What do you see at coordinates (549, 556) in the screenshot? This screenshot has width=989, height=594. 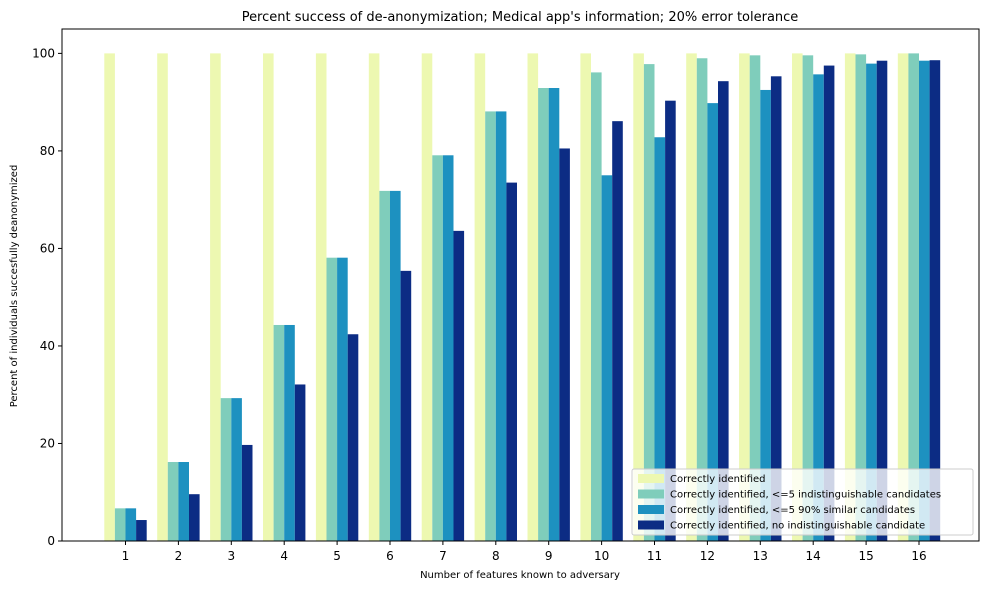 I see `x-tick-label: 9` at bounding box center [549, 556].